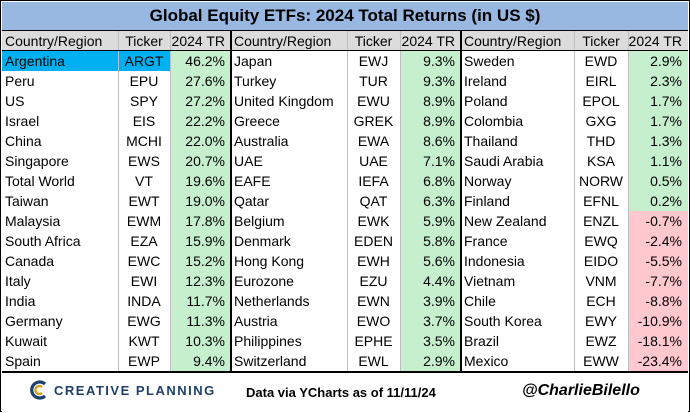 The height and width of the screenshot is (413, 690). Describe the element at coordinates (430, 181) in the screenshot. I see `row-total-return: 6.8%` at that location.